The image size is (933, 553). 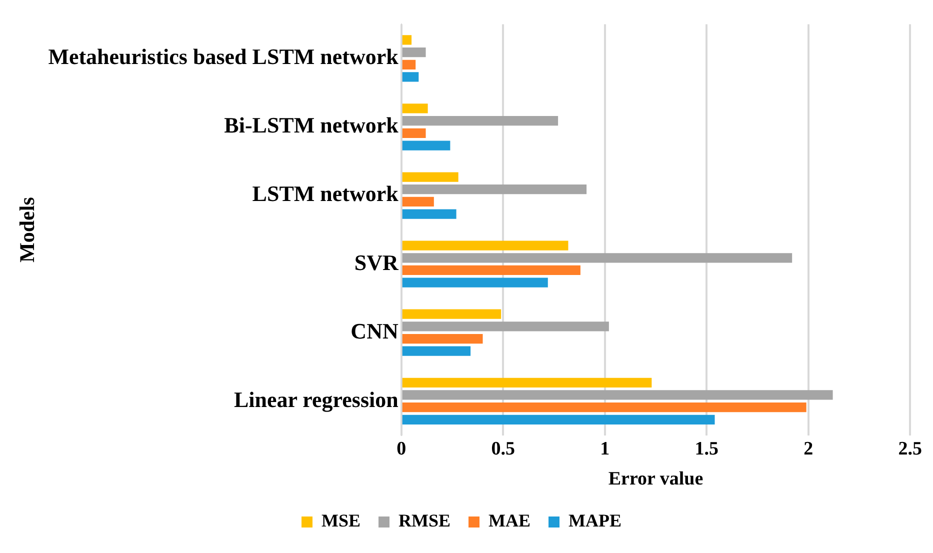 I want to click on legend-label: RMSE, so click(x=424, y=520).